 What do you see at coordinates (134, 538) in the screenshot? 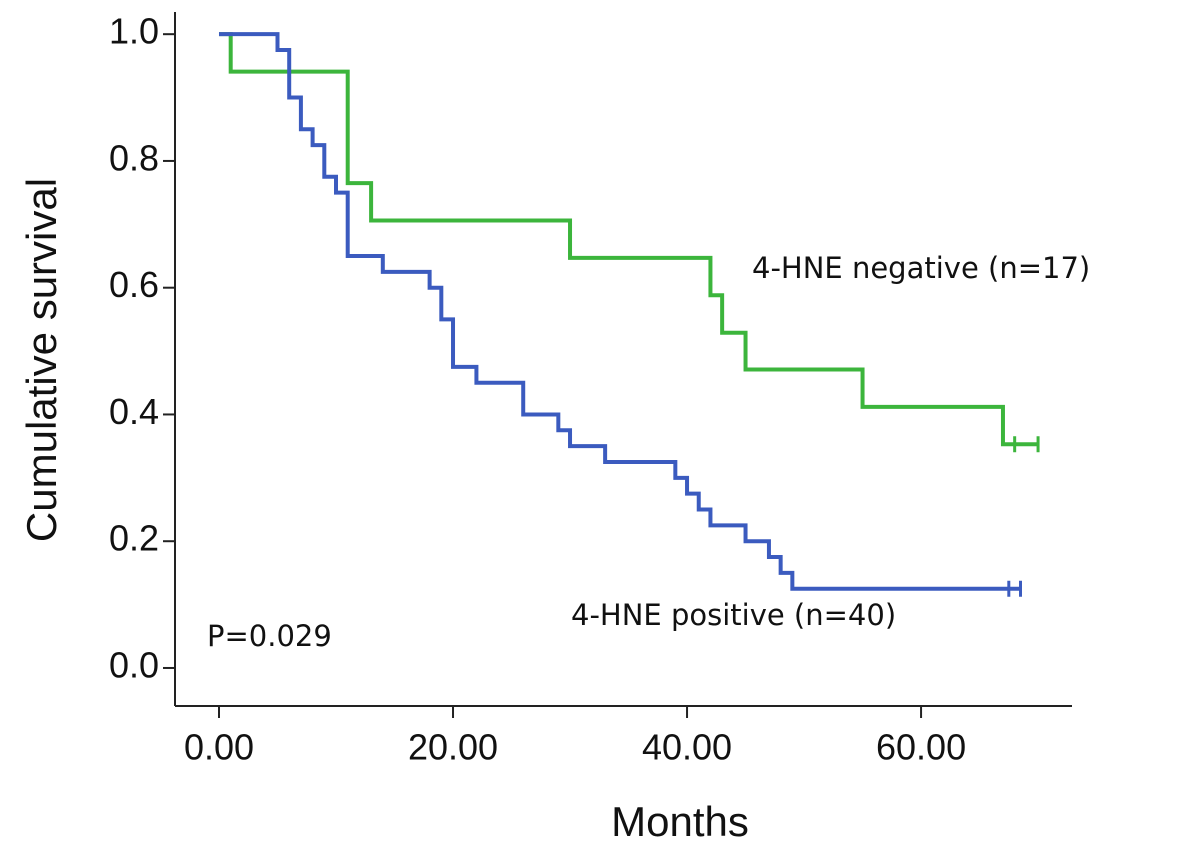
I see `y-tick-label: 0.2` at bounding box center [134, 538].